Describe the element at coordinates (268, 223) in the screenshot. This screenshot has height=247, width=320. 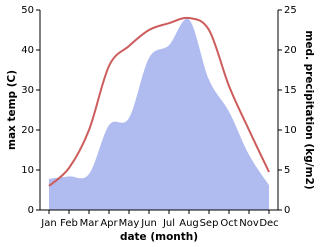
I see `x-tick-label: Dec` at that location.